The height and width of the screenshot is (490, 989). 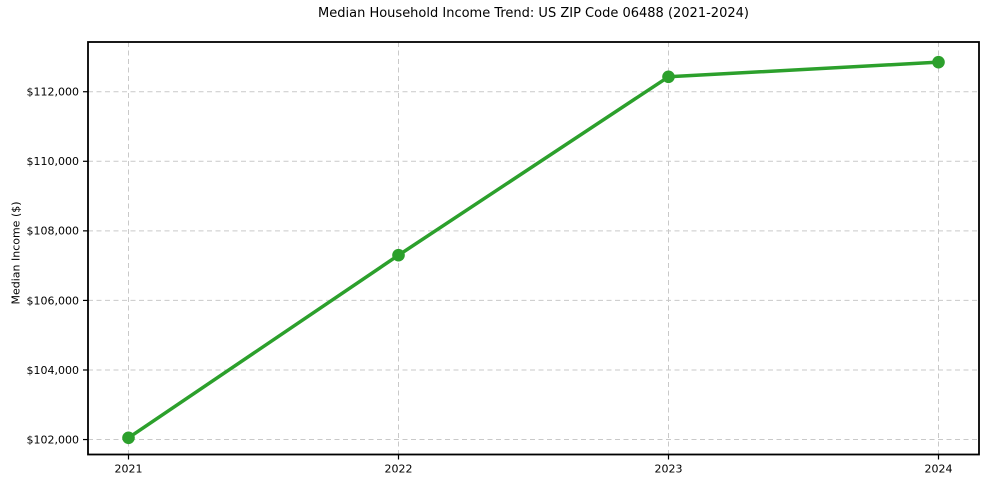 I want to click on x-tick-label: 2022, so click(x=399, y=469).